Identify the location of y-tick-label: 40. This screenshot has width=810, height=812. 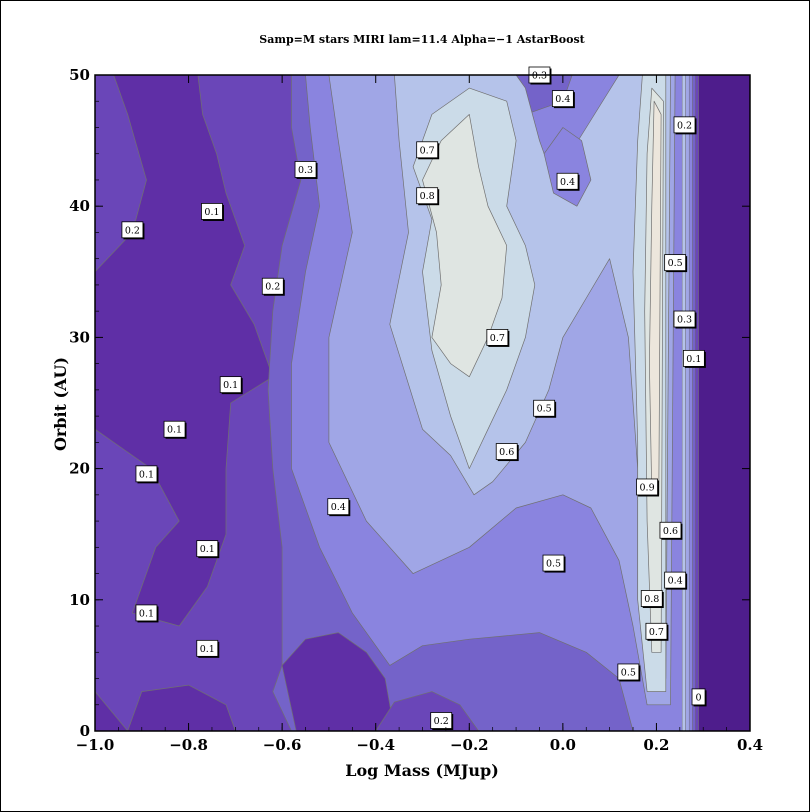
(79, 206).